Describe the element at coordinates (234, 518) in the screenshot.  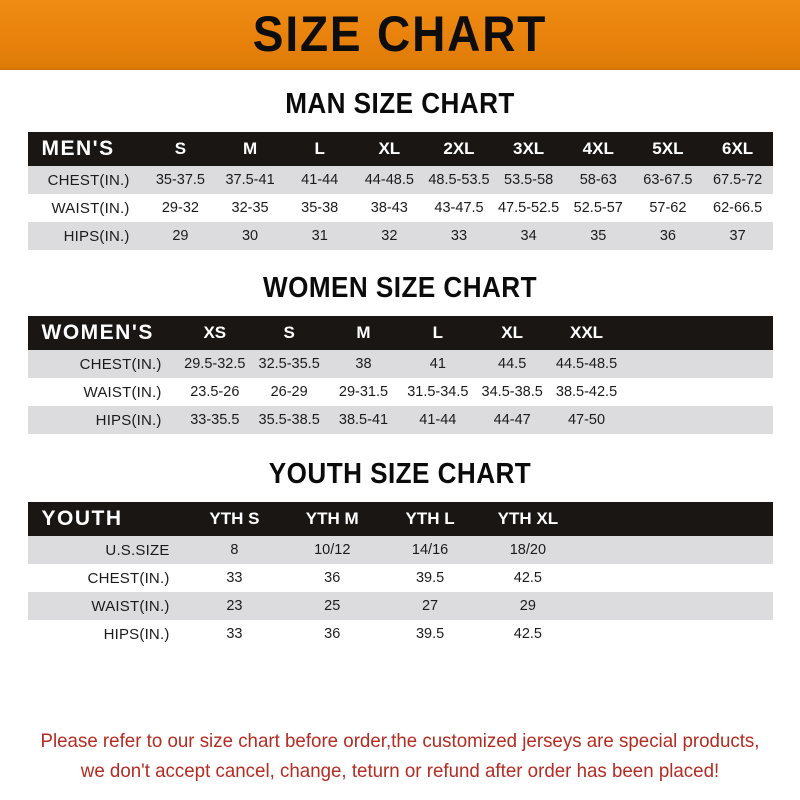
I see `youth-size-header: YTH S` at that location.